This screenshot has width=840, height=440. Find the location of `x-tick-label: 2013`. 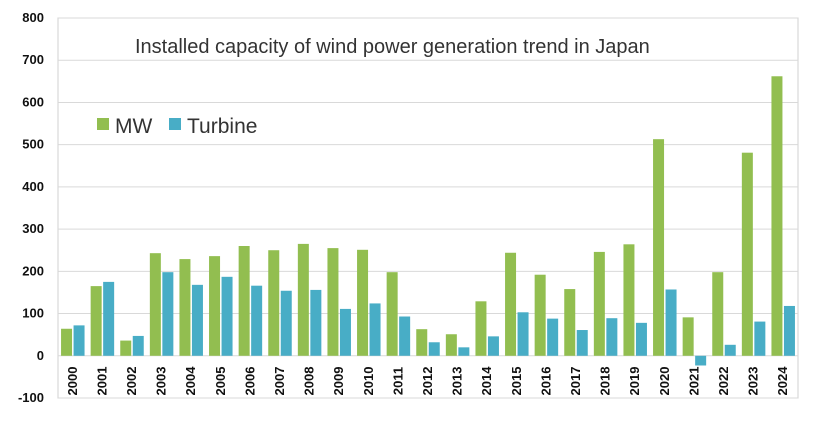

x-tick-label: 2013 is located at coordinates (457, 381).